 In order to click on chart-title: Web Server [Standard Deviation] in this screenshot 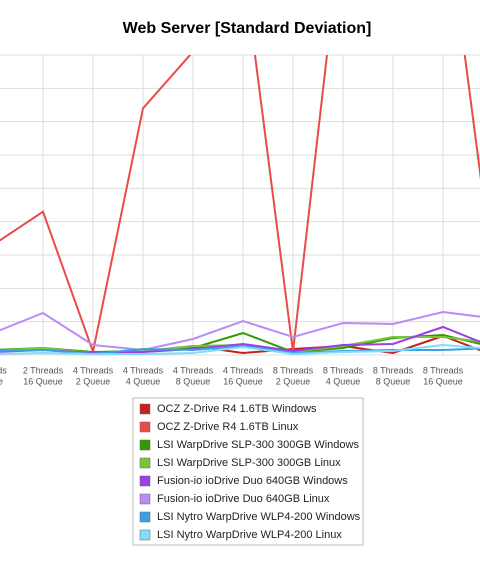, I will do `click(247, 28)`.